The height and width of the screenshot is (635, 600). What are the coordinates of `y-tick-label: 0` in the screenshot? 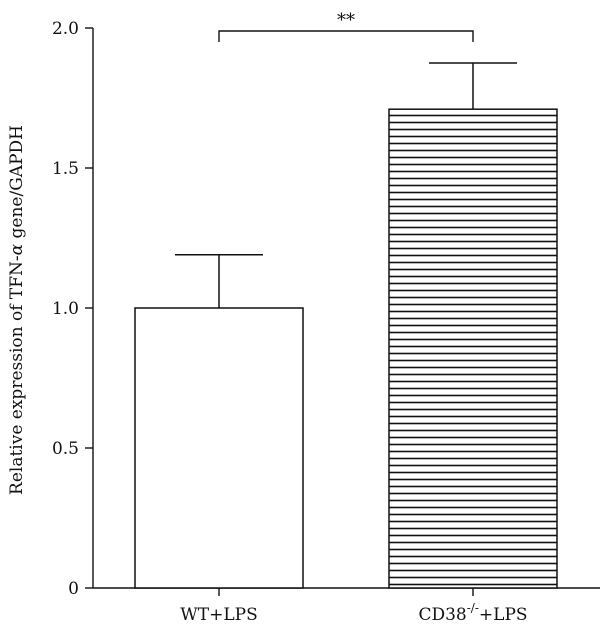 It's located at (73, 589).